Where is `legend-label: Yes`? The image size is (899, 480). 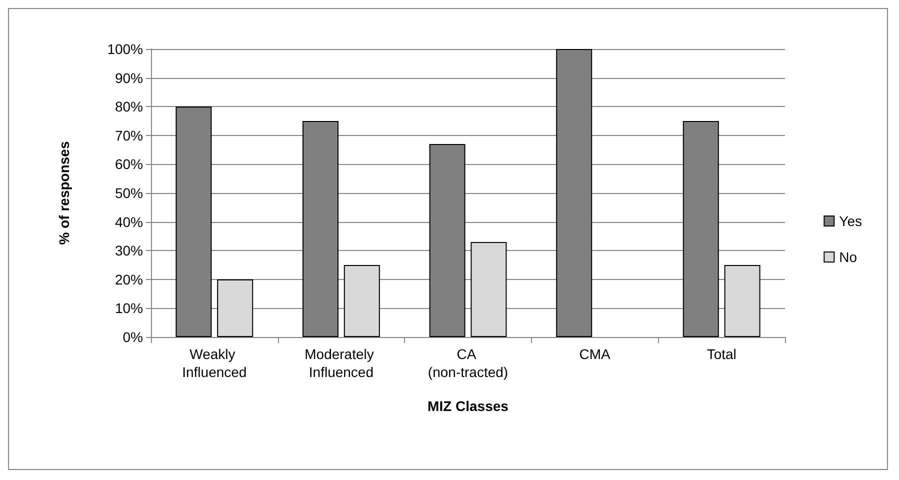
legend-label: Yes is located at coordinates (850, 221).